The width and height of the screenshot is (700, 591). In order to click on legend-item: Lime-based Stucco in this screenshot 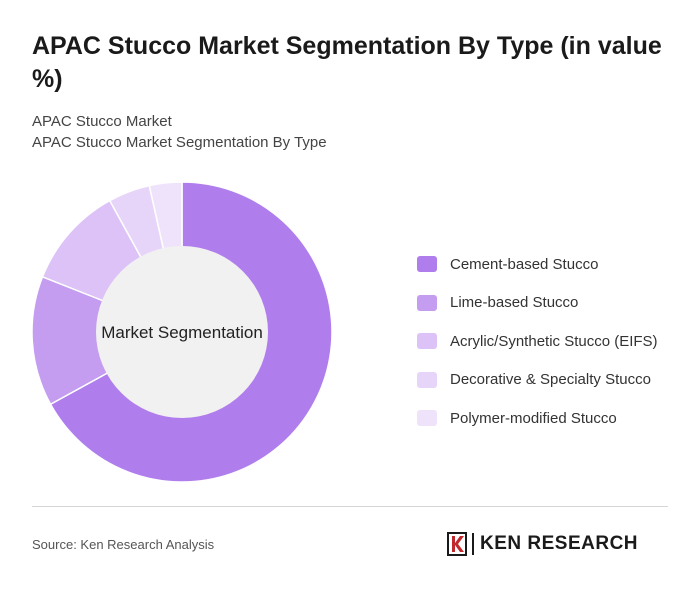, I will do `click(537, 303)`.